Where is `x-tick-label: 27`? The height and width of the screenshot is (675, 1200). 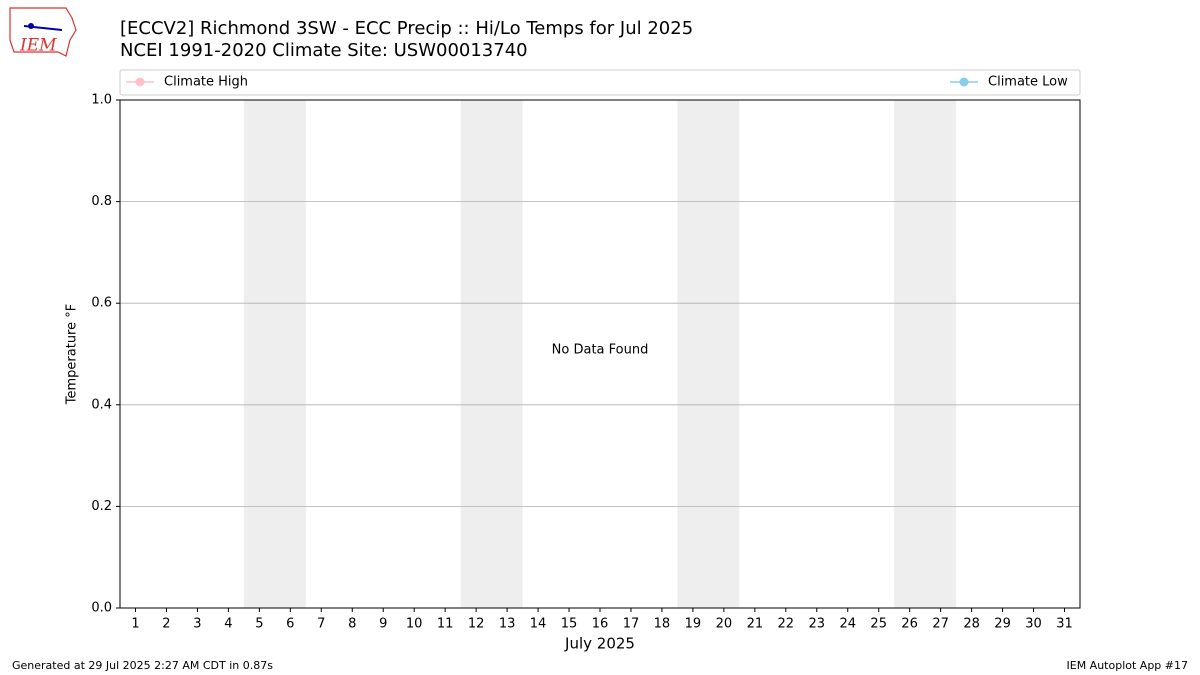
x-tick-label: 27 is located at coordinates (940, 624).